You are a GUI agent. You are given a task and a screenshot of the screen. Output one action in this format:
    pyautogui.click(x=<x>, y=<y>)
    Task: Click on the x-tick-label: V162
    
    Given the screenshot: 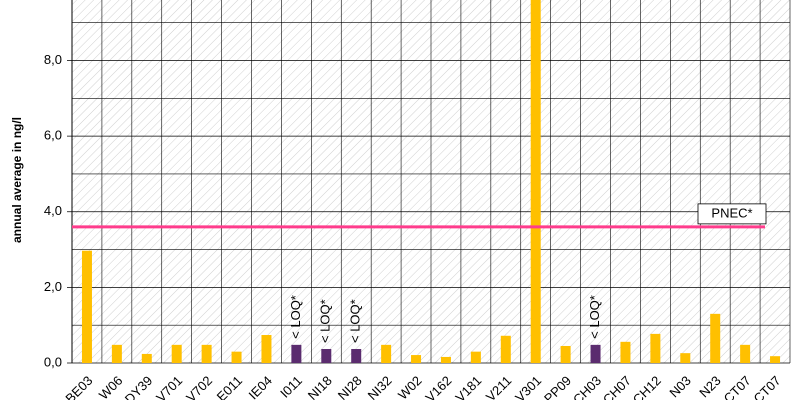 What is the action you would take?
    pyautogui.click(x=438, y=386)
    